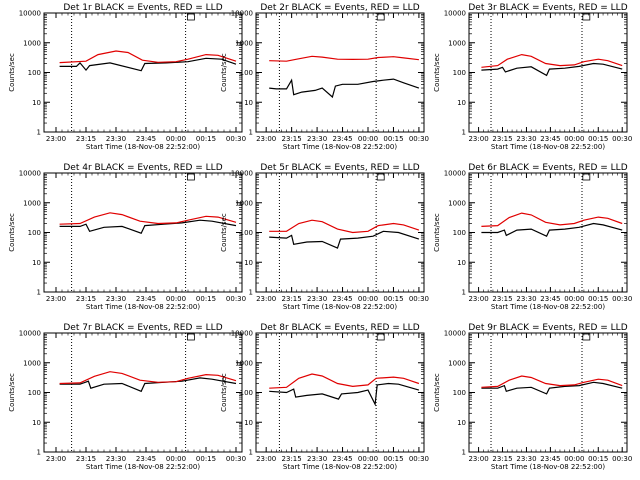 The height and width of the screenshot is (480, 640). What do you see at coordinates (339, 328) in the screenshot?
I see `panel-title: Det 8r BLACK = Events, RED = LLD` at bounding box center [339, 328].